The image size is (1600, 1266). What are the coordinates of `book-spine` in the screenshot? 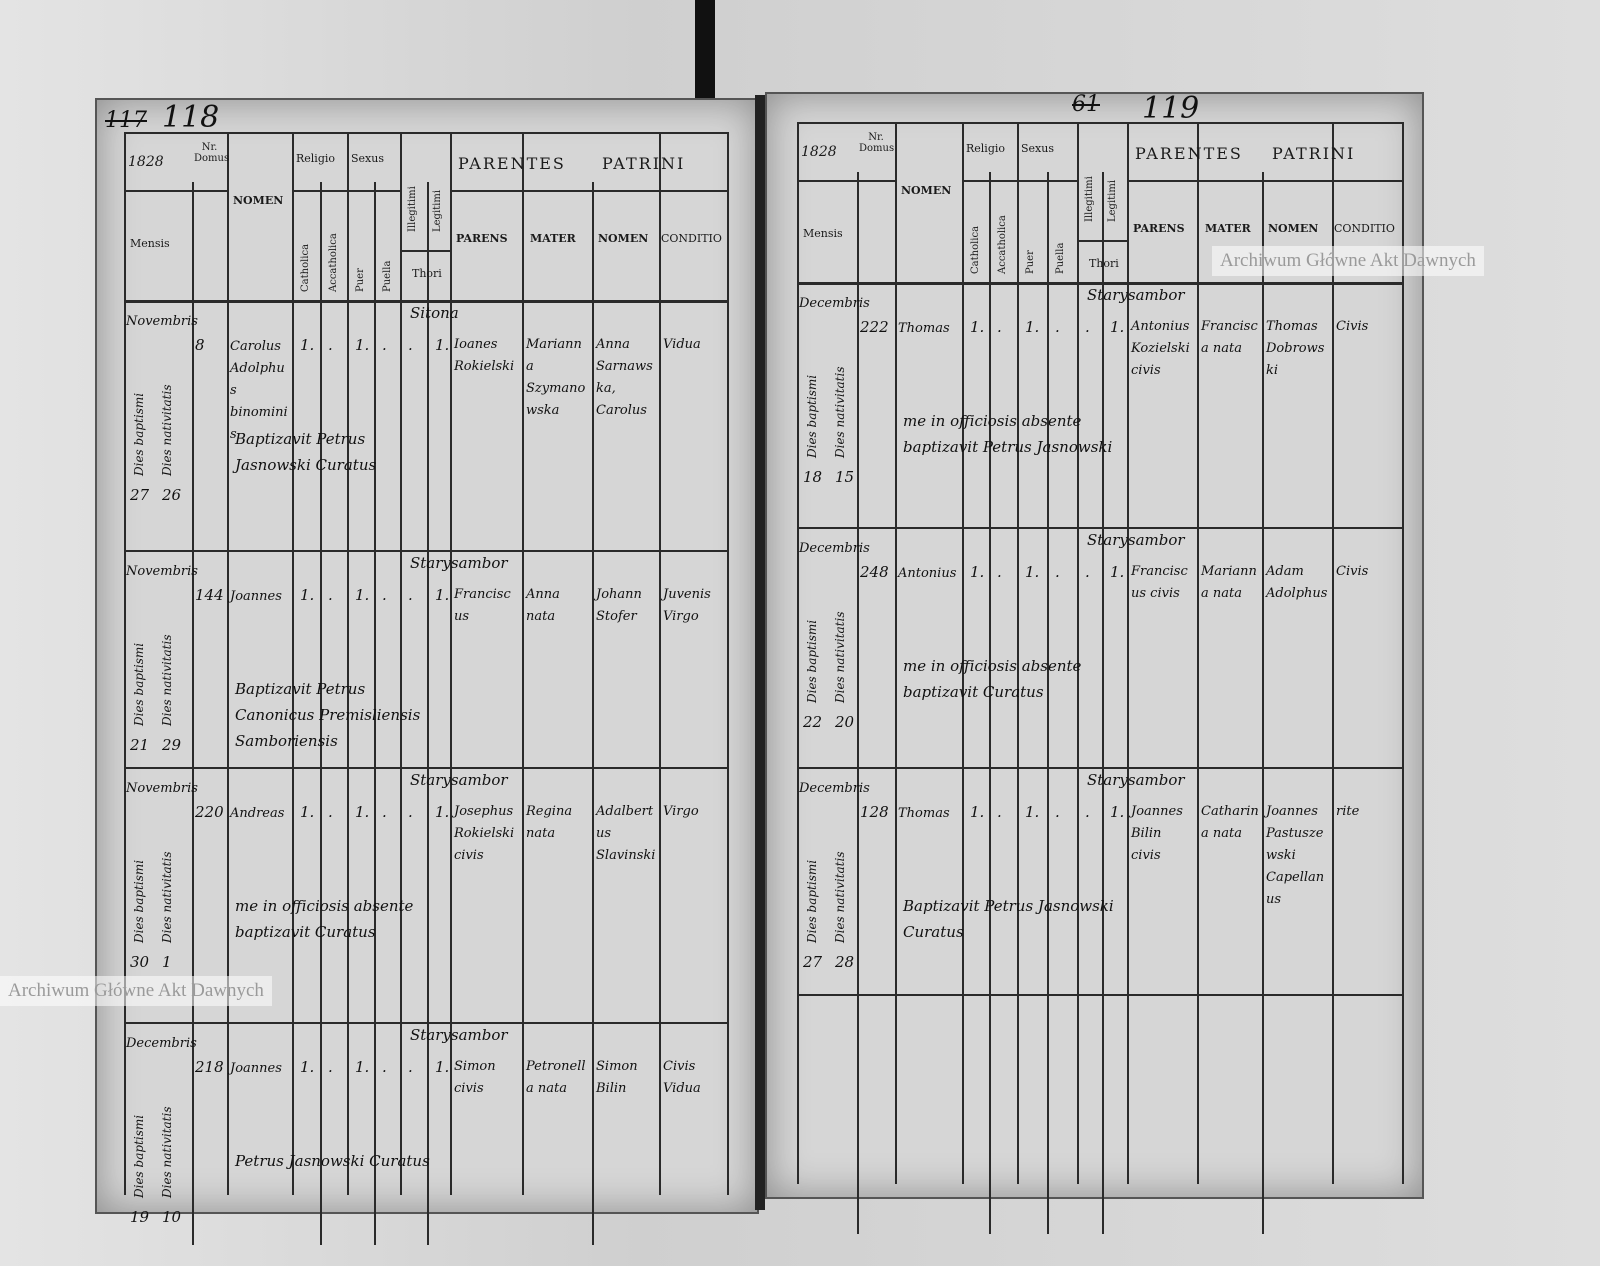 It's located at (760, 652).